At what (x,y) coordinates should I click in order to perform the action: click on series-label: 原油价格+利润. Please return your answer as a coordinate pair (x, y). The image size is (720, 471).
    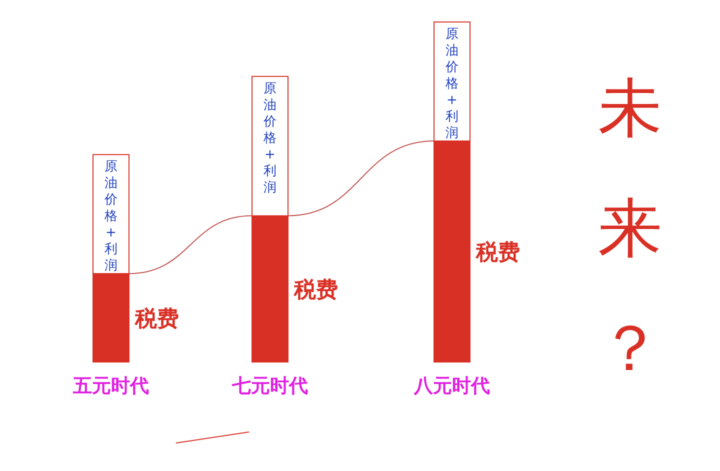
    Looking at the image, I should click on (111, 217).